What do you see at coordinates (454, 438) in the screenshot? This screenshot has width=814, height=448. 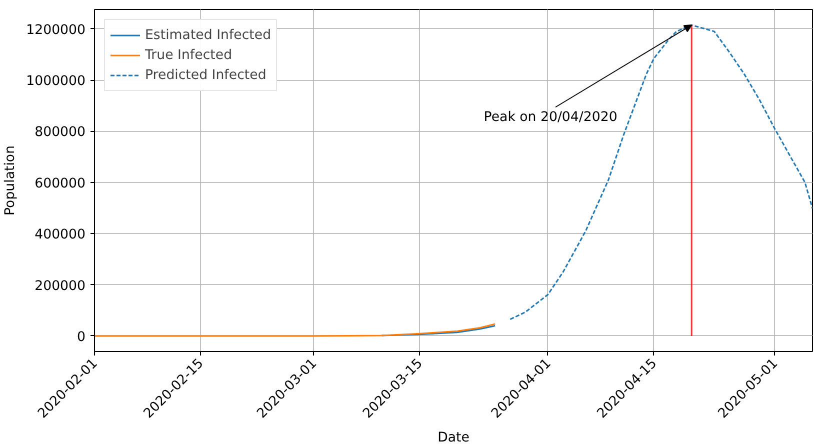 I see `x-axis-title: Date` at bounding box center [454, 438].